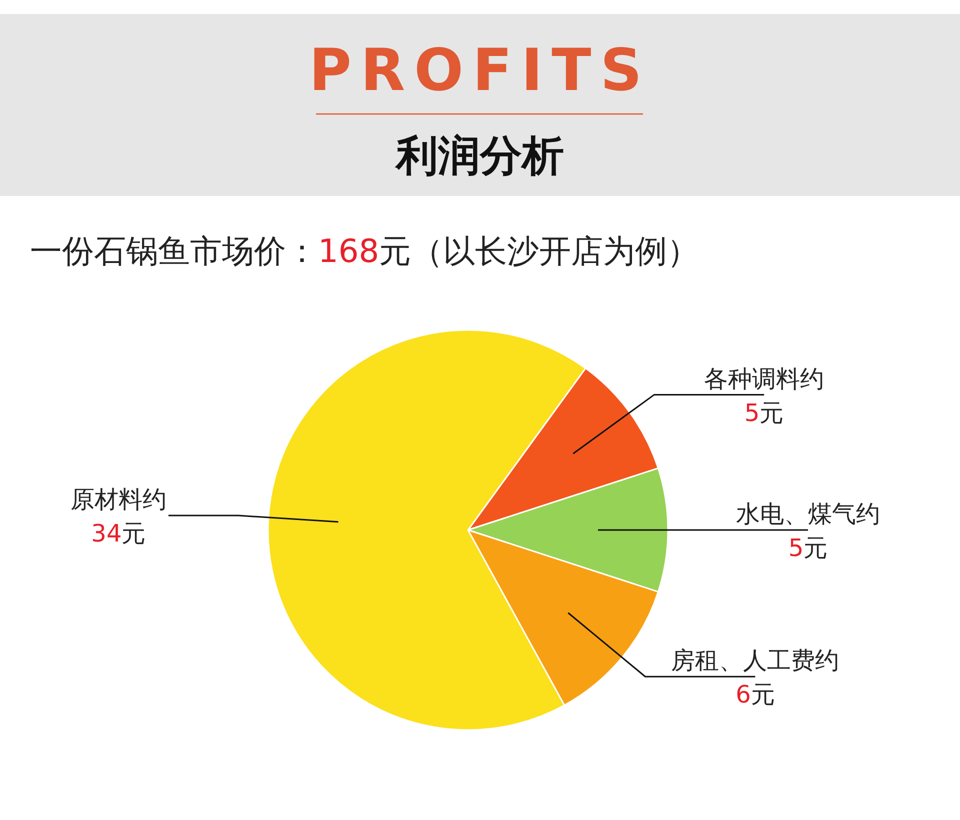 This screenshot has height=820, width=960. Describe the element at coordinates (755, 694) in the screenshot. I see `data-label: 6元` at that location.